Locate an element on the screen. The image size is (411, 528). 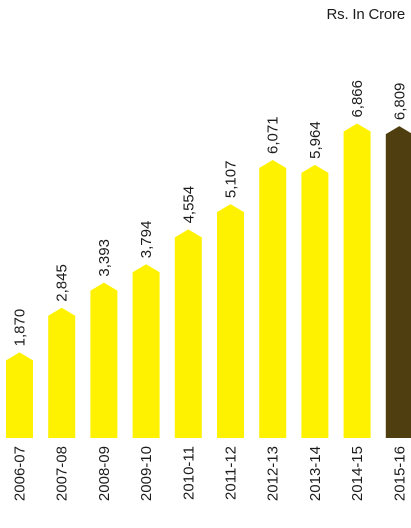
category-label-2011-12: 2011-12 is located at coordinates (231, 473).